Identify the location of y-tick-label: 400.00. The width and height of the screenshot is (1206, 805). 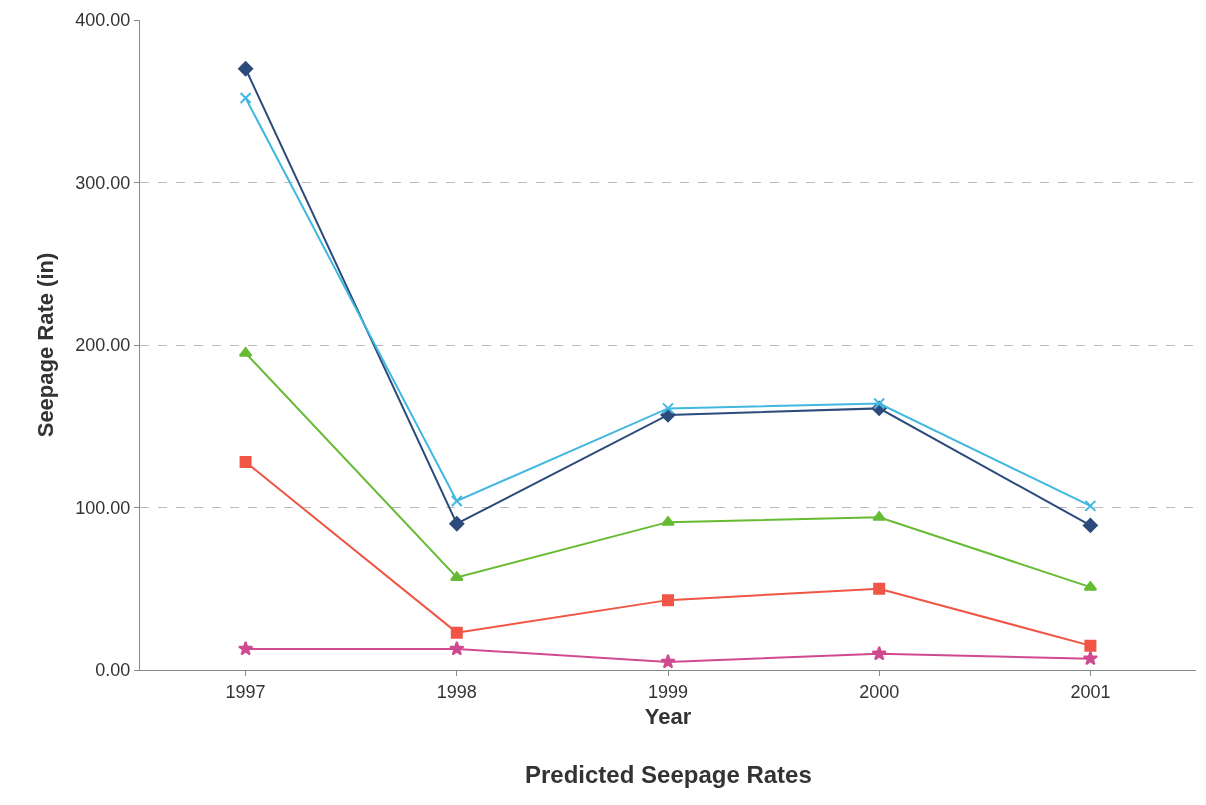
(103, 20).